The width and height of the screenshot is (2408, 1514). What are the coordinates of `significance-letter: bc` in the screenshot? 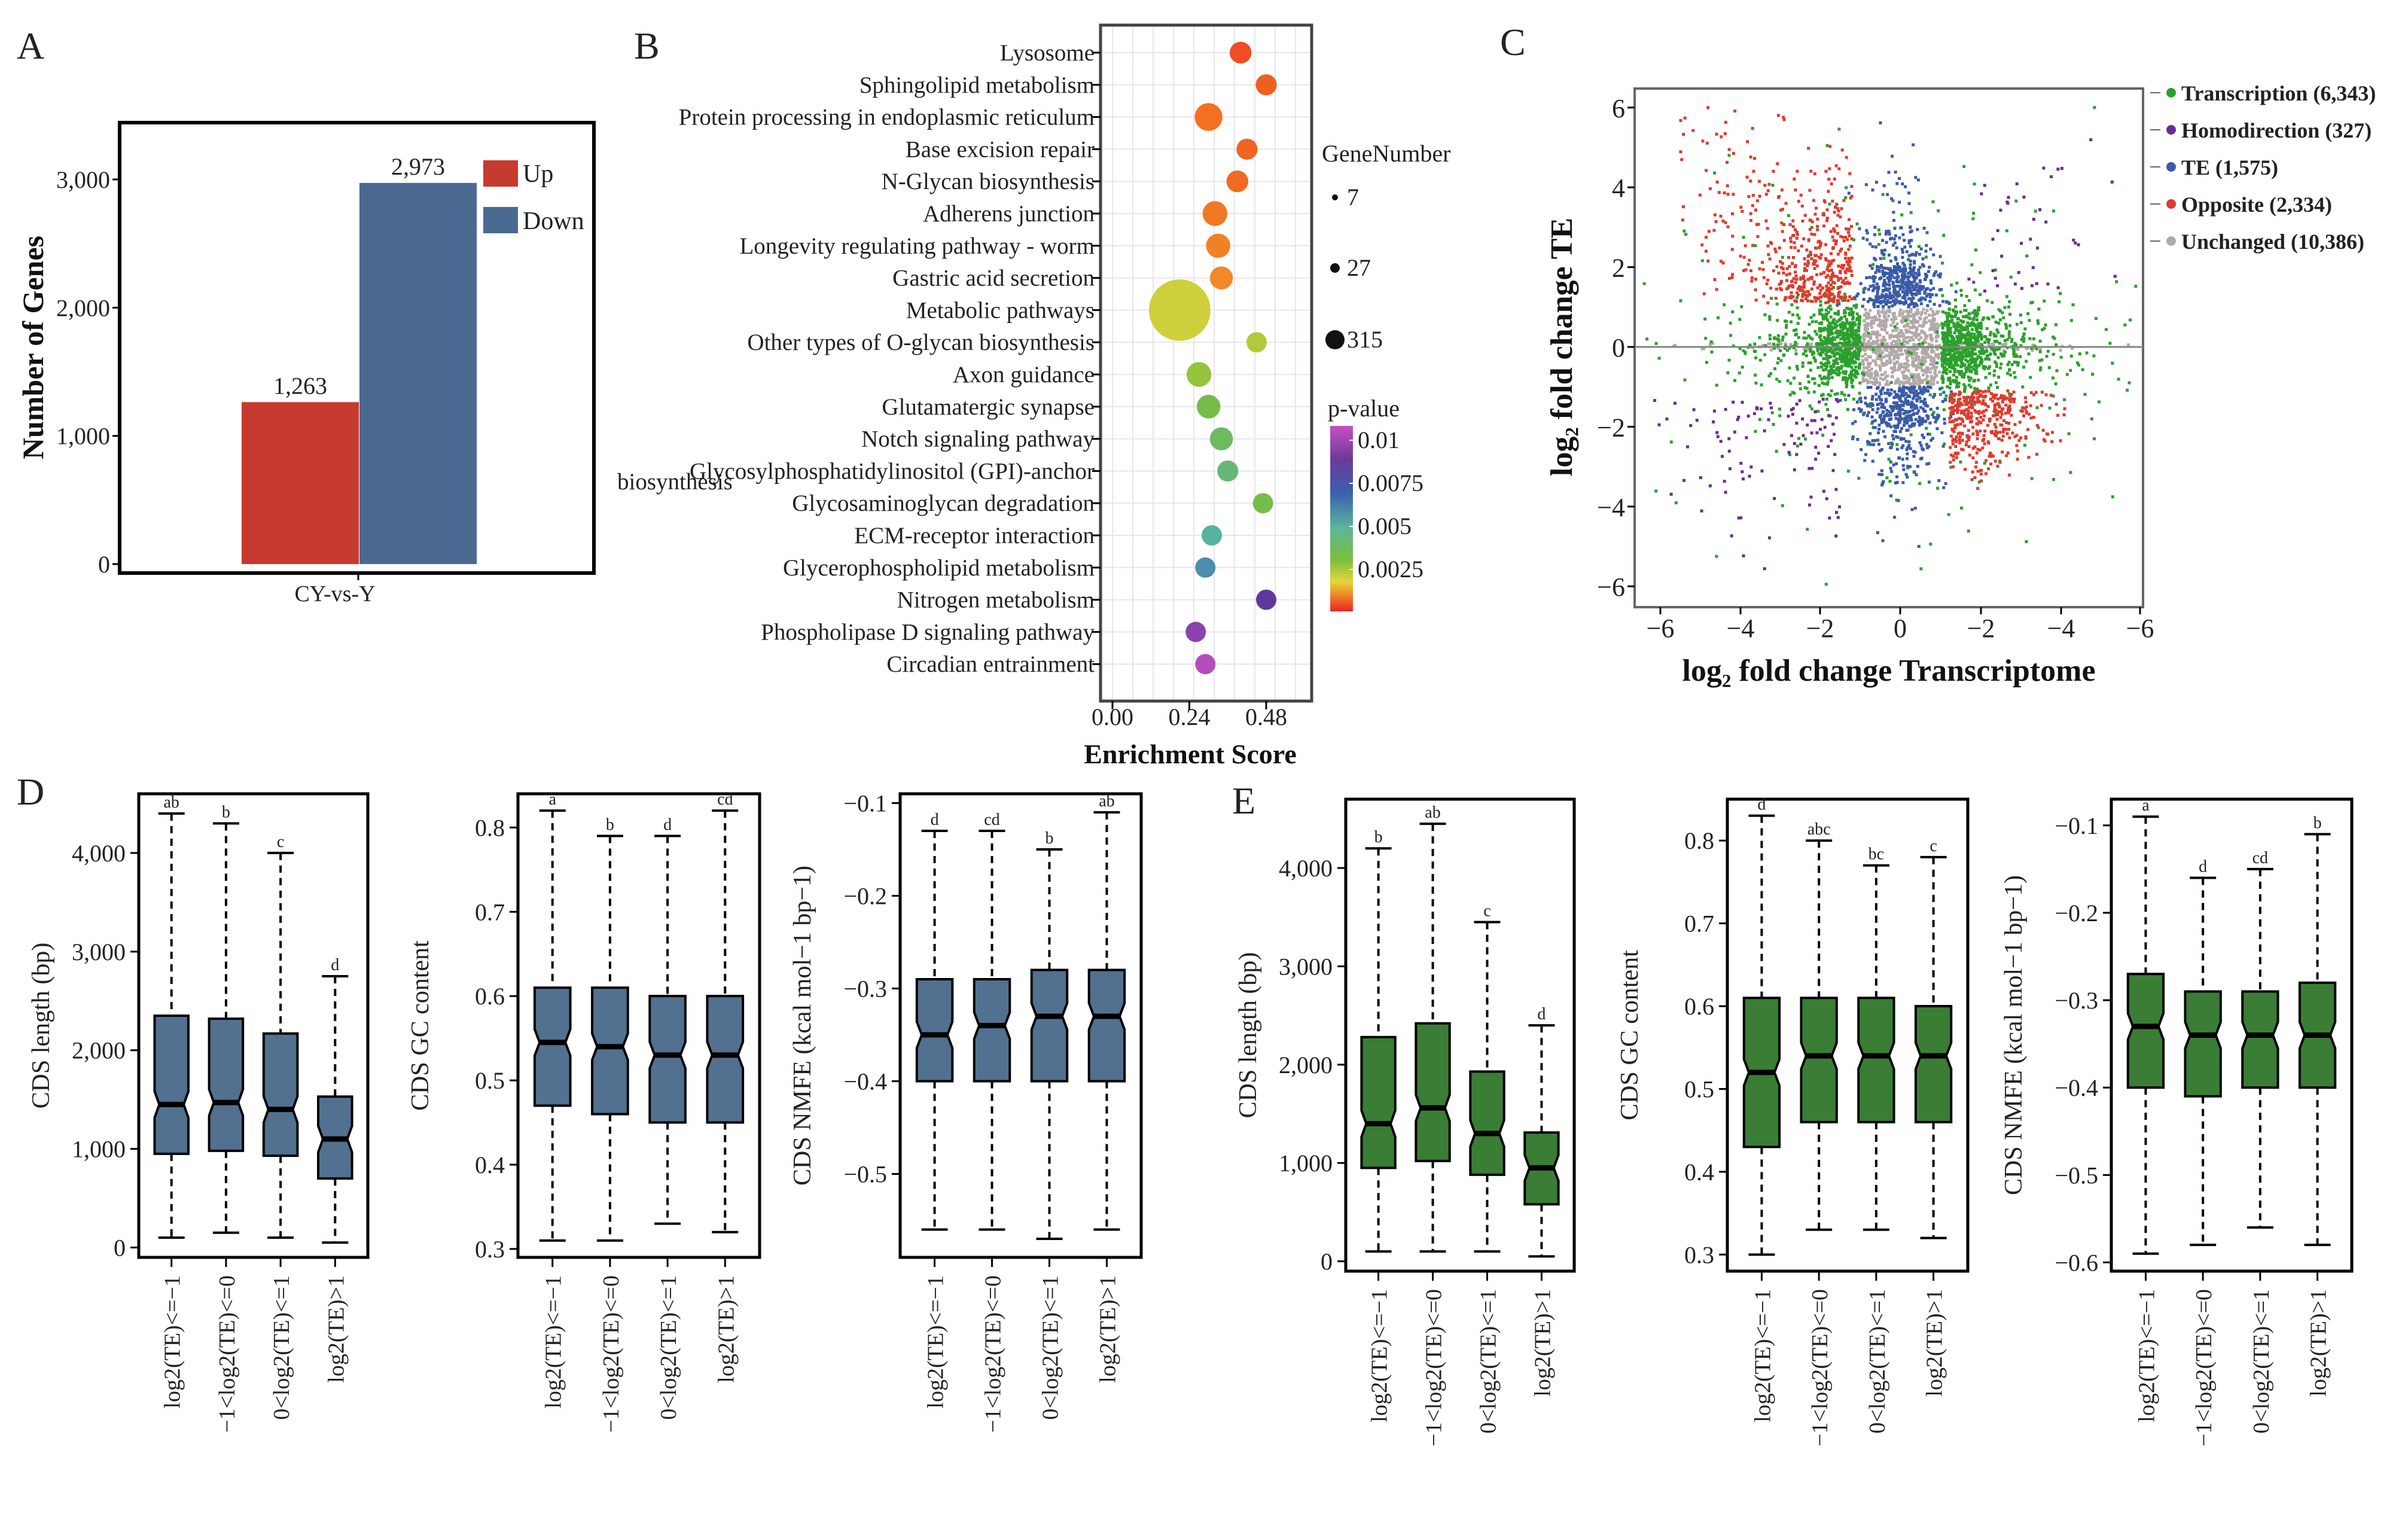 It's located at (1876, 854).